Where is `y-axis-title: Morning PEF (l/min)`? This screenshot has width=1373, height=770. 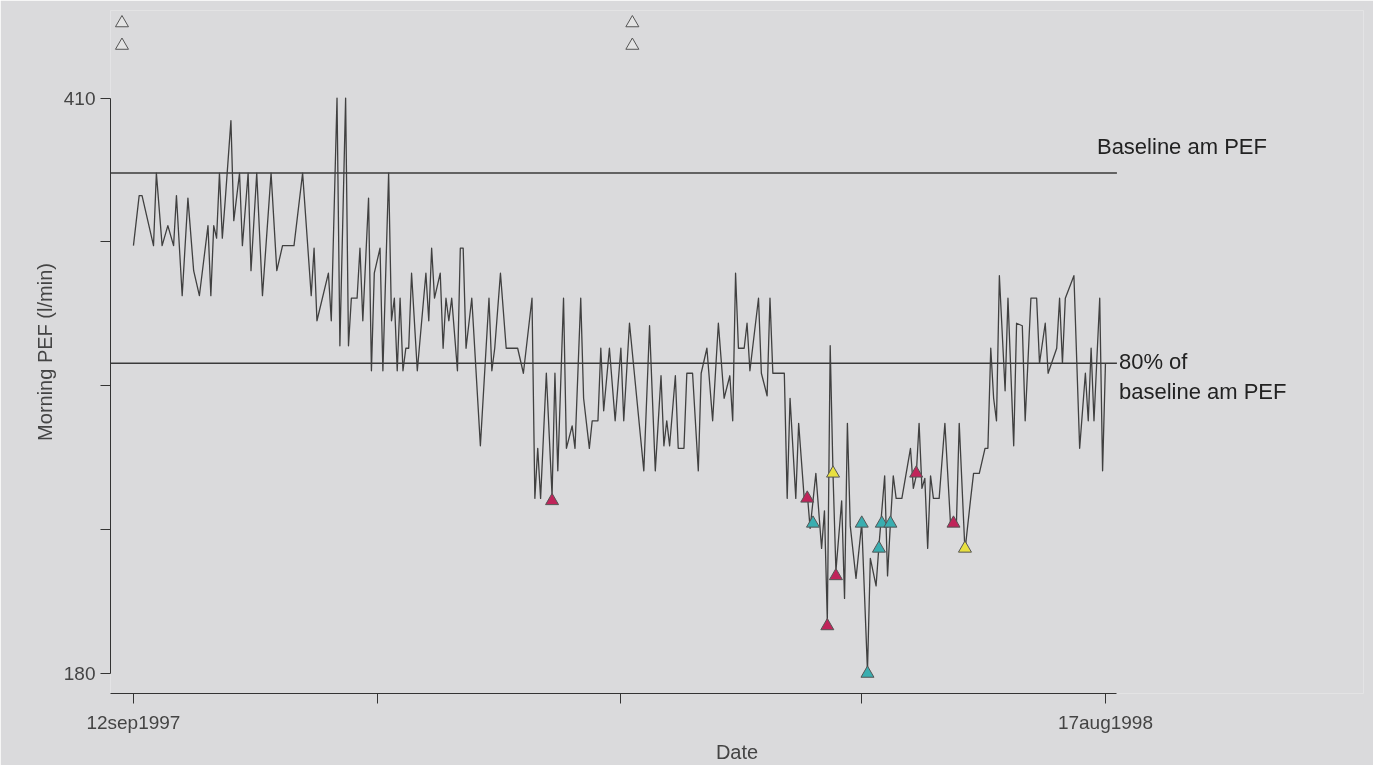 y-axis-title: Morning PEF (l/min) is located at coordinates (44, 352).